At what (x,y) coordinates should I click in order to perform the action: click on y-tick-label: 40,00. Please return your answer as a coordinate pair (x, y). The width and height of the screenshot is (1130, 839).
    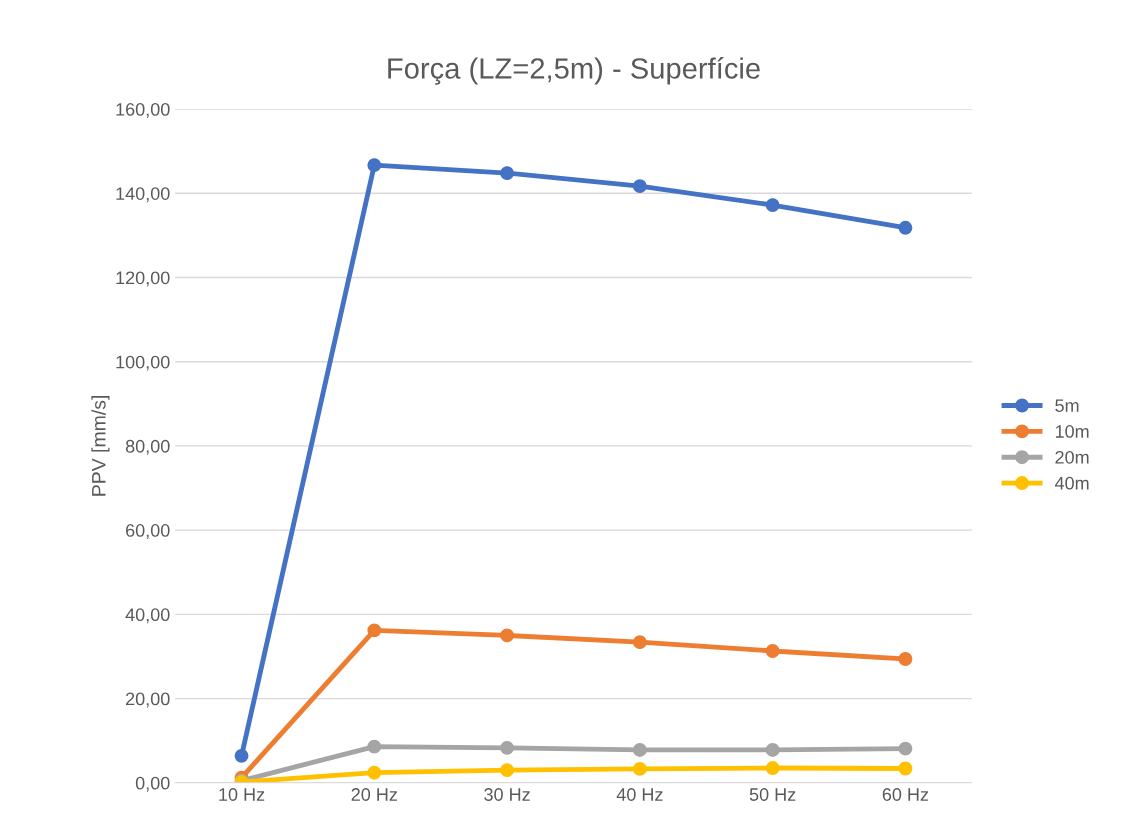
    Looking at the image, I should click on (147, 616).